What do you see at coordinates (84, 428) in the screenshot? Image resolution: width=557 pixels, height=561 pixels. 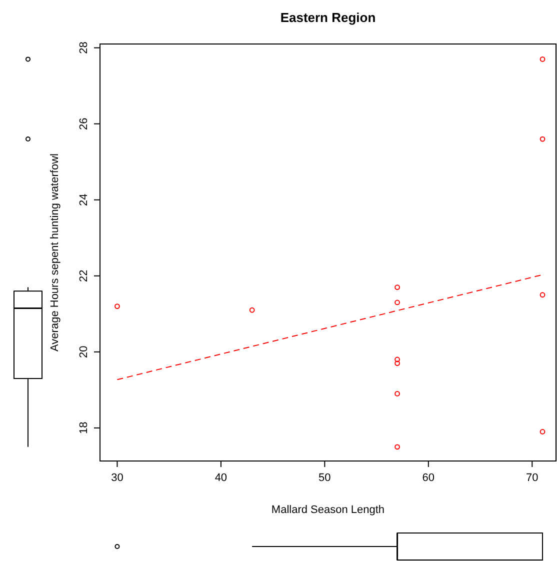 I see `y-tick-label: 18` at bounding box center [84, 428].